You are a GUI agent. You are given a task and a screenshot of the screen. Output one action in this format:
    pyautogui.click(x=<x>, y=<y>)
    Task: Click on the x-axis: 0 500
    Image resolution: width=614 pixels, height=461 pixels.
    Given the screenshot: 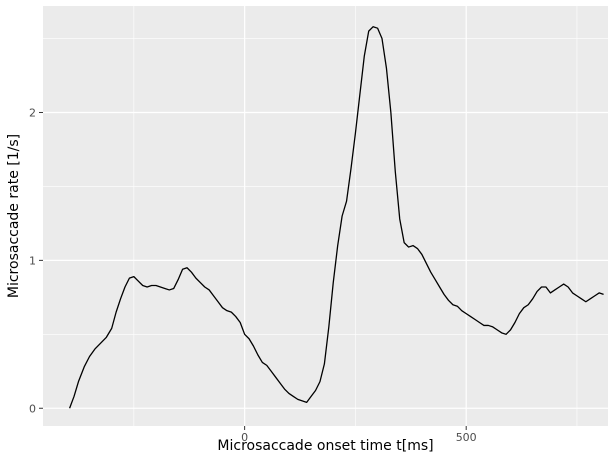 What is the action you would take?
    pyautogui.click(x=359, y=435)
    